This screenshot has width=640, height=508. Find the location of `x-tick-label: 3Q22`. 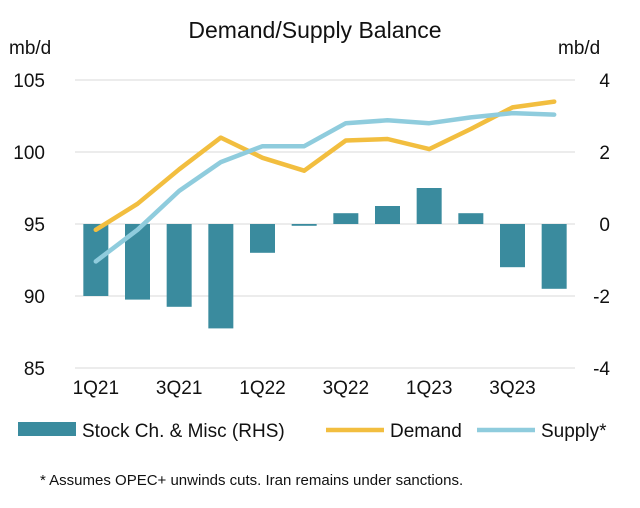

x-tick-label: 3Q22 is located at coordinates (346, 388).